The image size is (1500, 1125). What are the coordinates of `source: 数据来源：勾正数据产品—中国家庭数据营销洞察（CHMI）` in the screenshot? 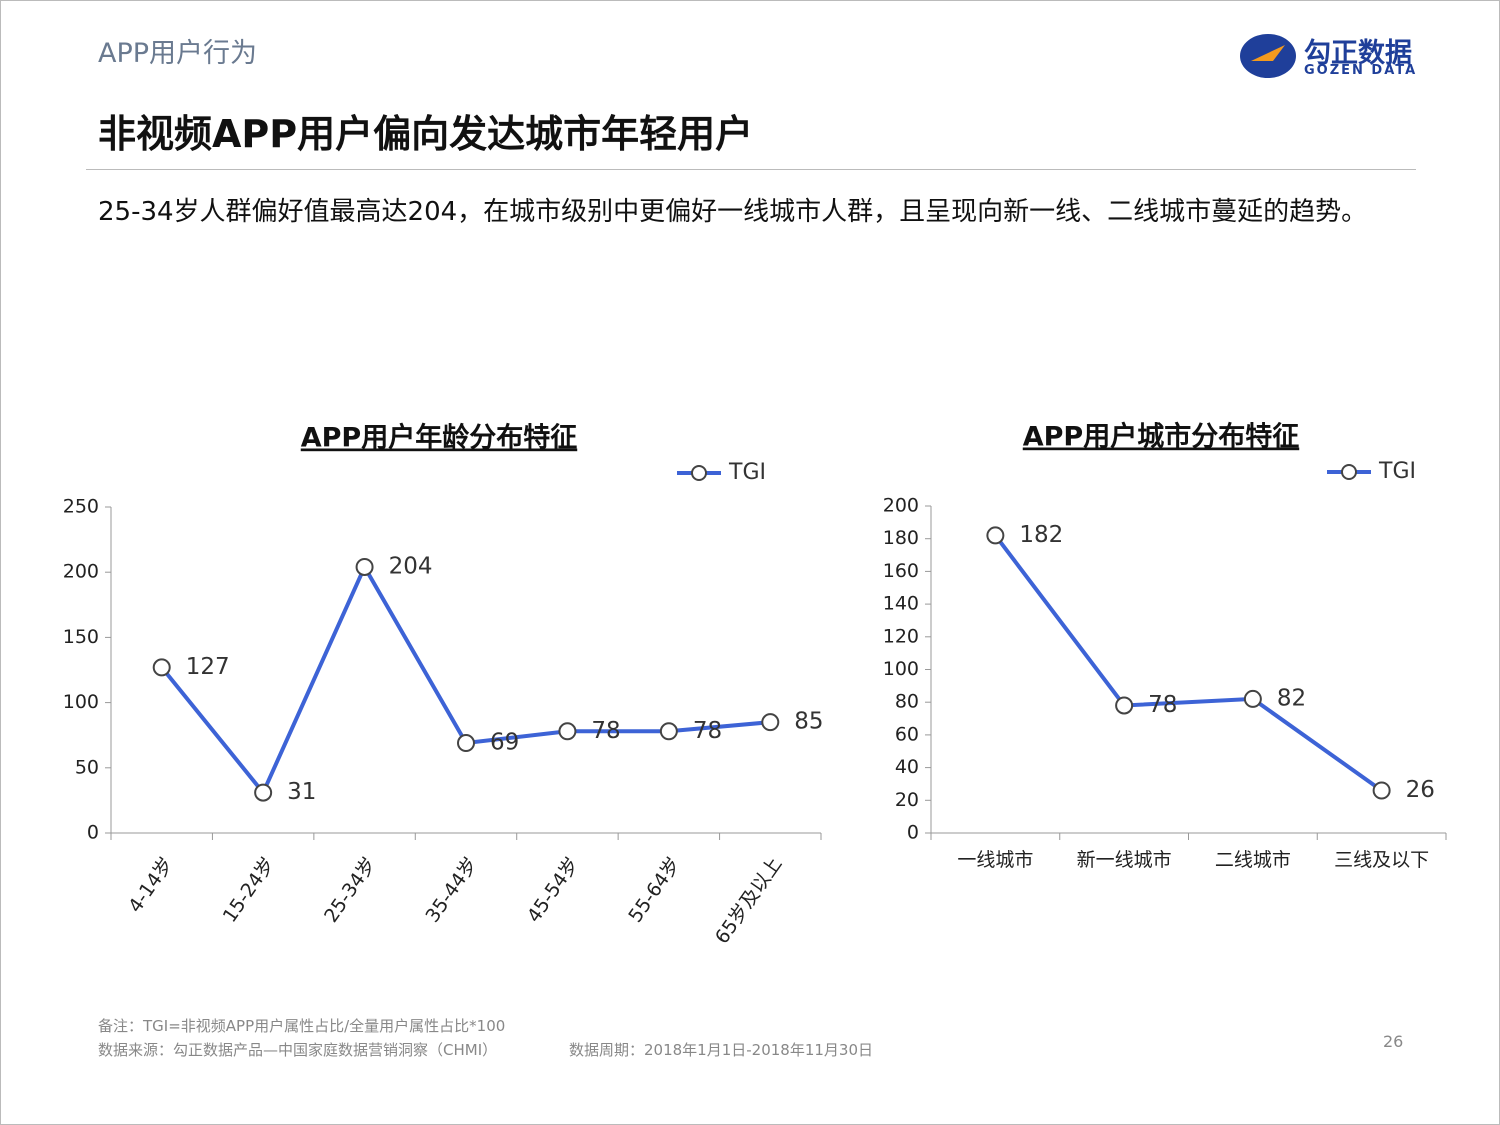 It's located at (298, 1050).